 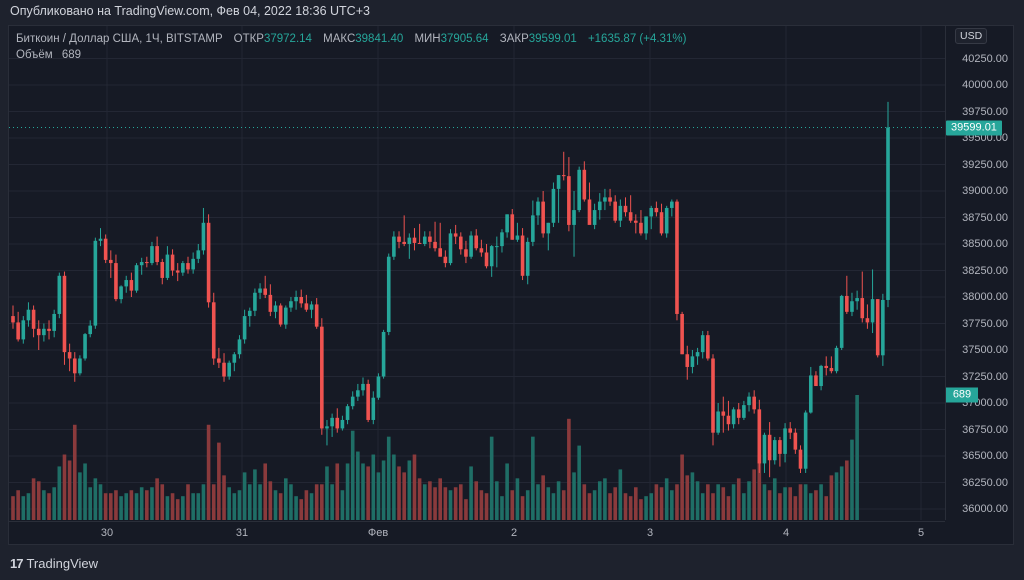 What do you see at coordinates (985, 482) in the screenshot?
I see `price-tick: 36250.00` at bounding box center [985, 482].